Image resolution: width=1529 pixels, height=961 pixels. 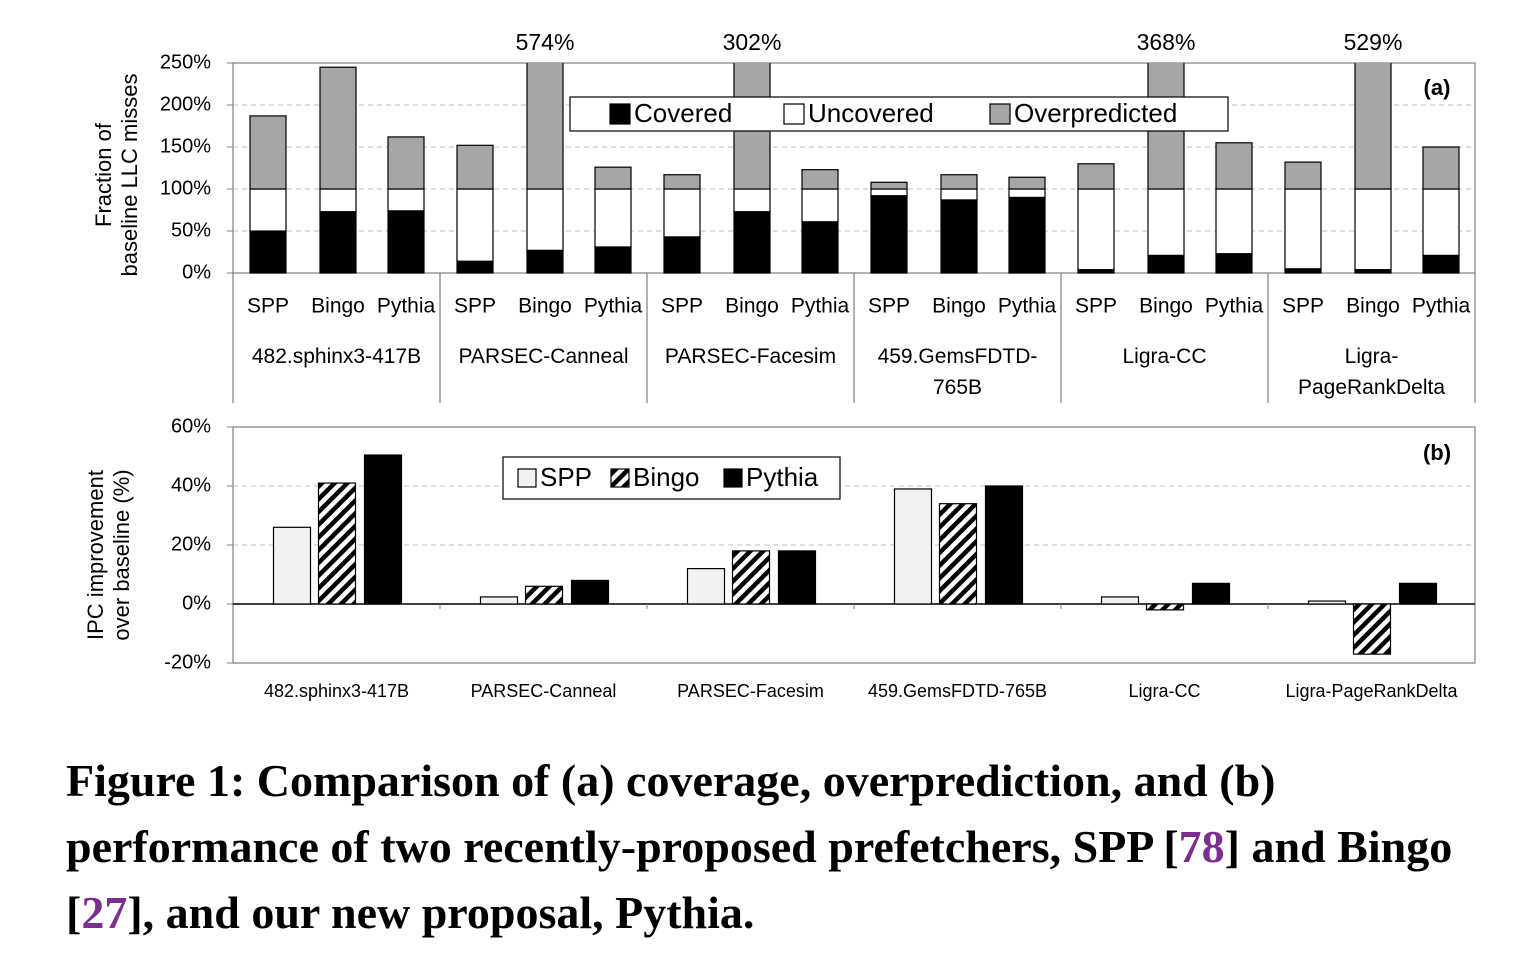 I want to click on legend-label: Bingo, so click(x=666, y=477).